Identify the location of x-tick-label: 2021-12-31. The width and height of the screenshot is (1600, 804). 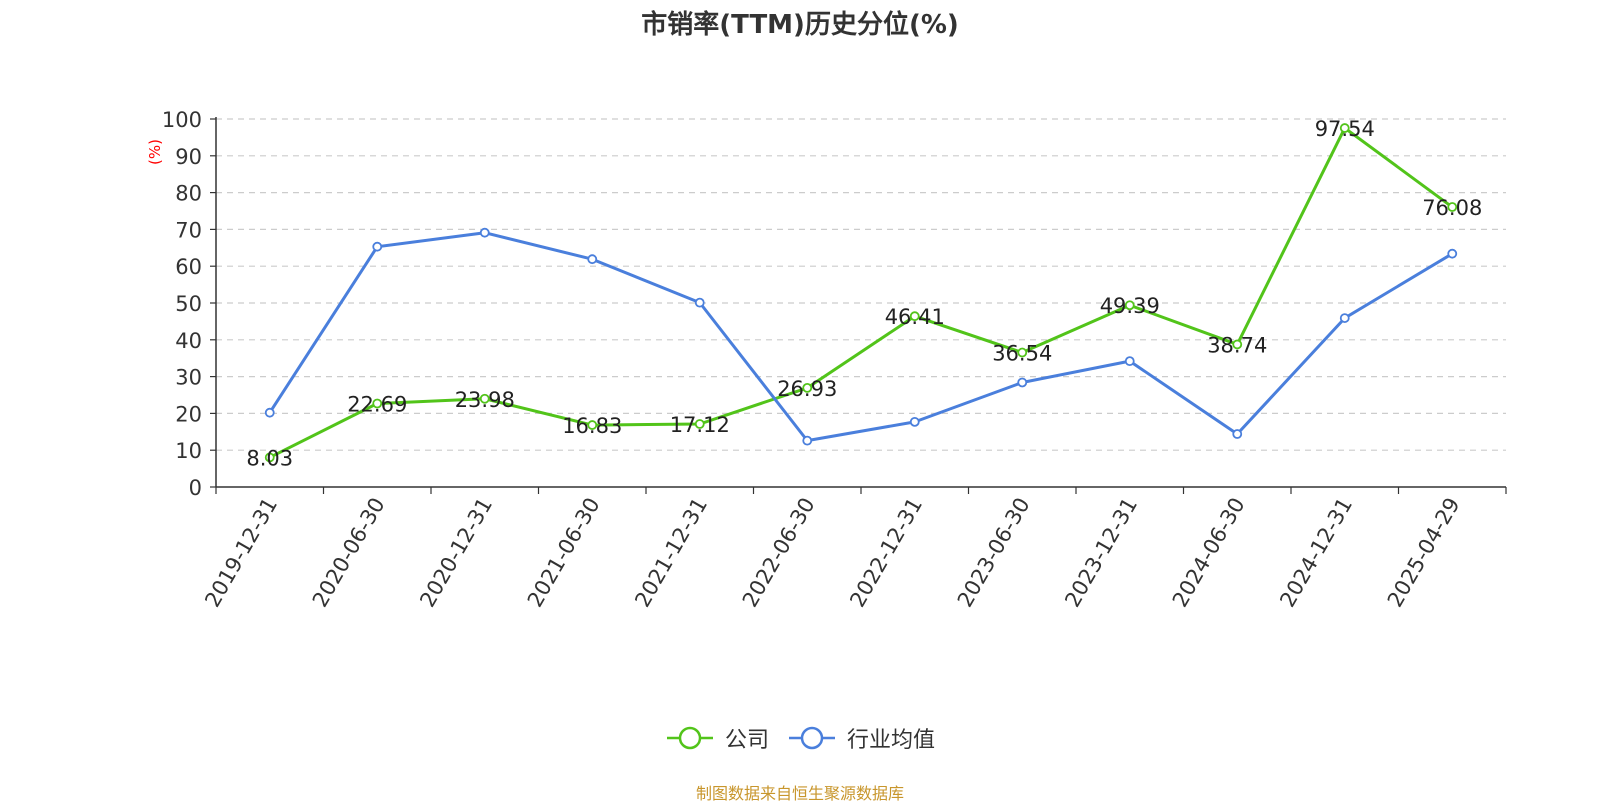
(671, 553).